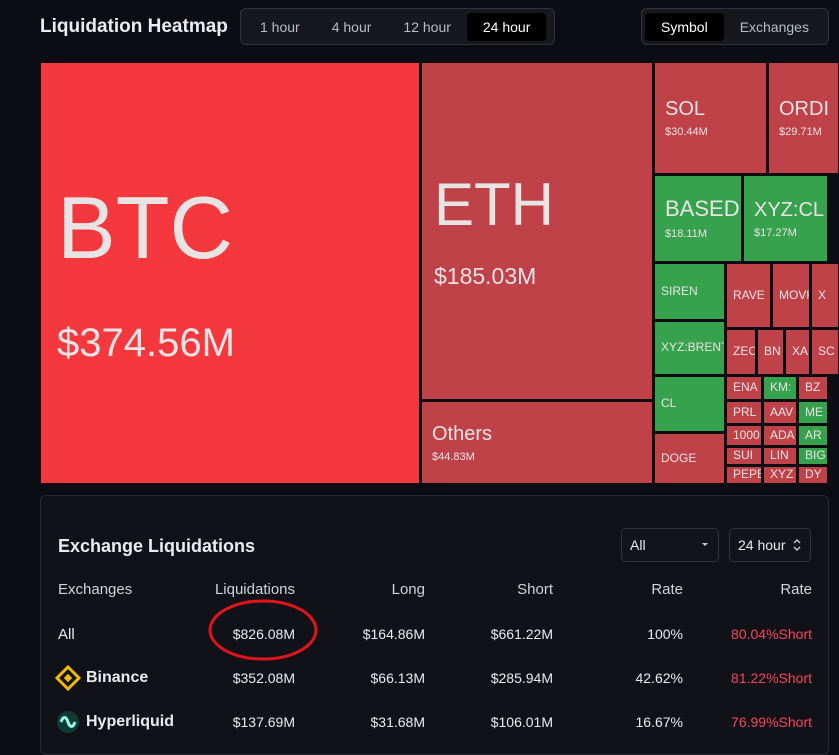 The height and width of the screenshot is (755, 839). Describe the element at coordinates (771, 634) in the screenshot. I see `table-cell: 80.04%Short` at that location.